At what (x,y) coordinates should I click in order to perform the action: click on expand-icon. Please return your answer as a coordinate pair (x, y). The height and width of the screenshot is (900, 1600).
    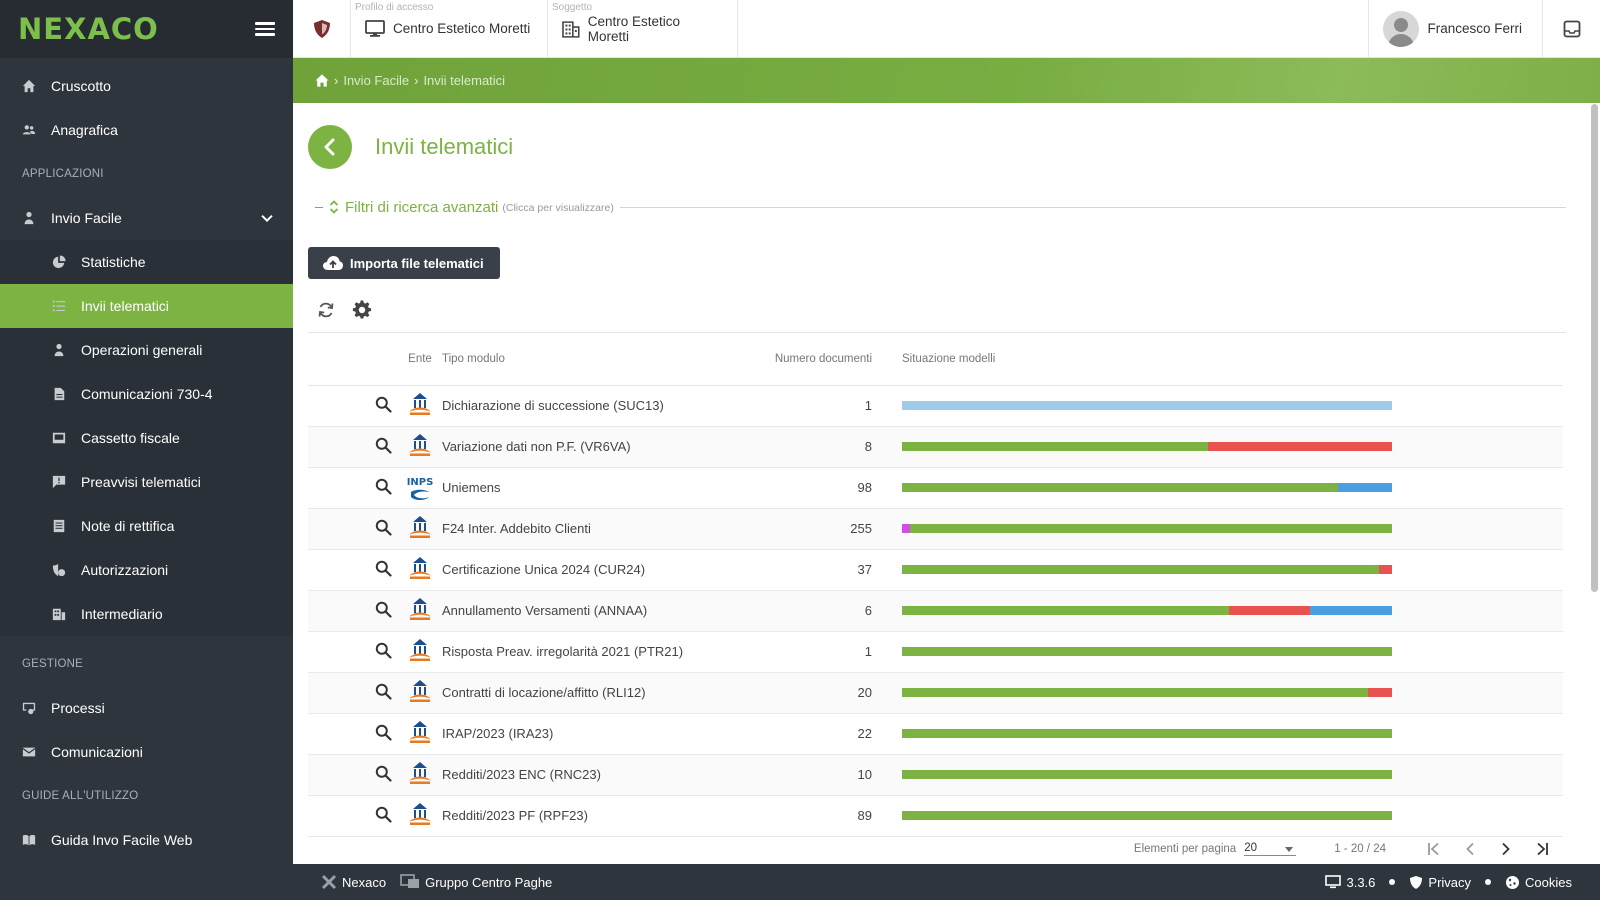
    Looking at the image, I should click on (334, 207).